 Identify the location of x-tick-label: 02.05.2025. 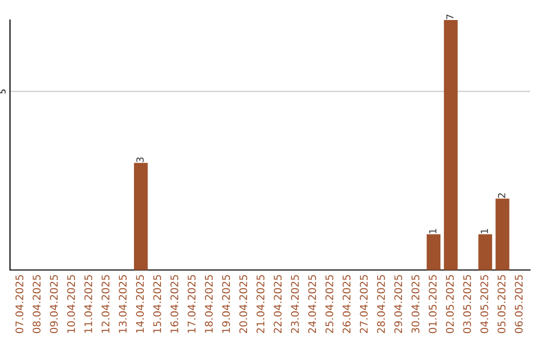
(450, 304).